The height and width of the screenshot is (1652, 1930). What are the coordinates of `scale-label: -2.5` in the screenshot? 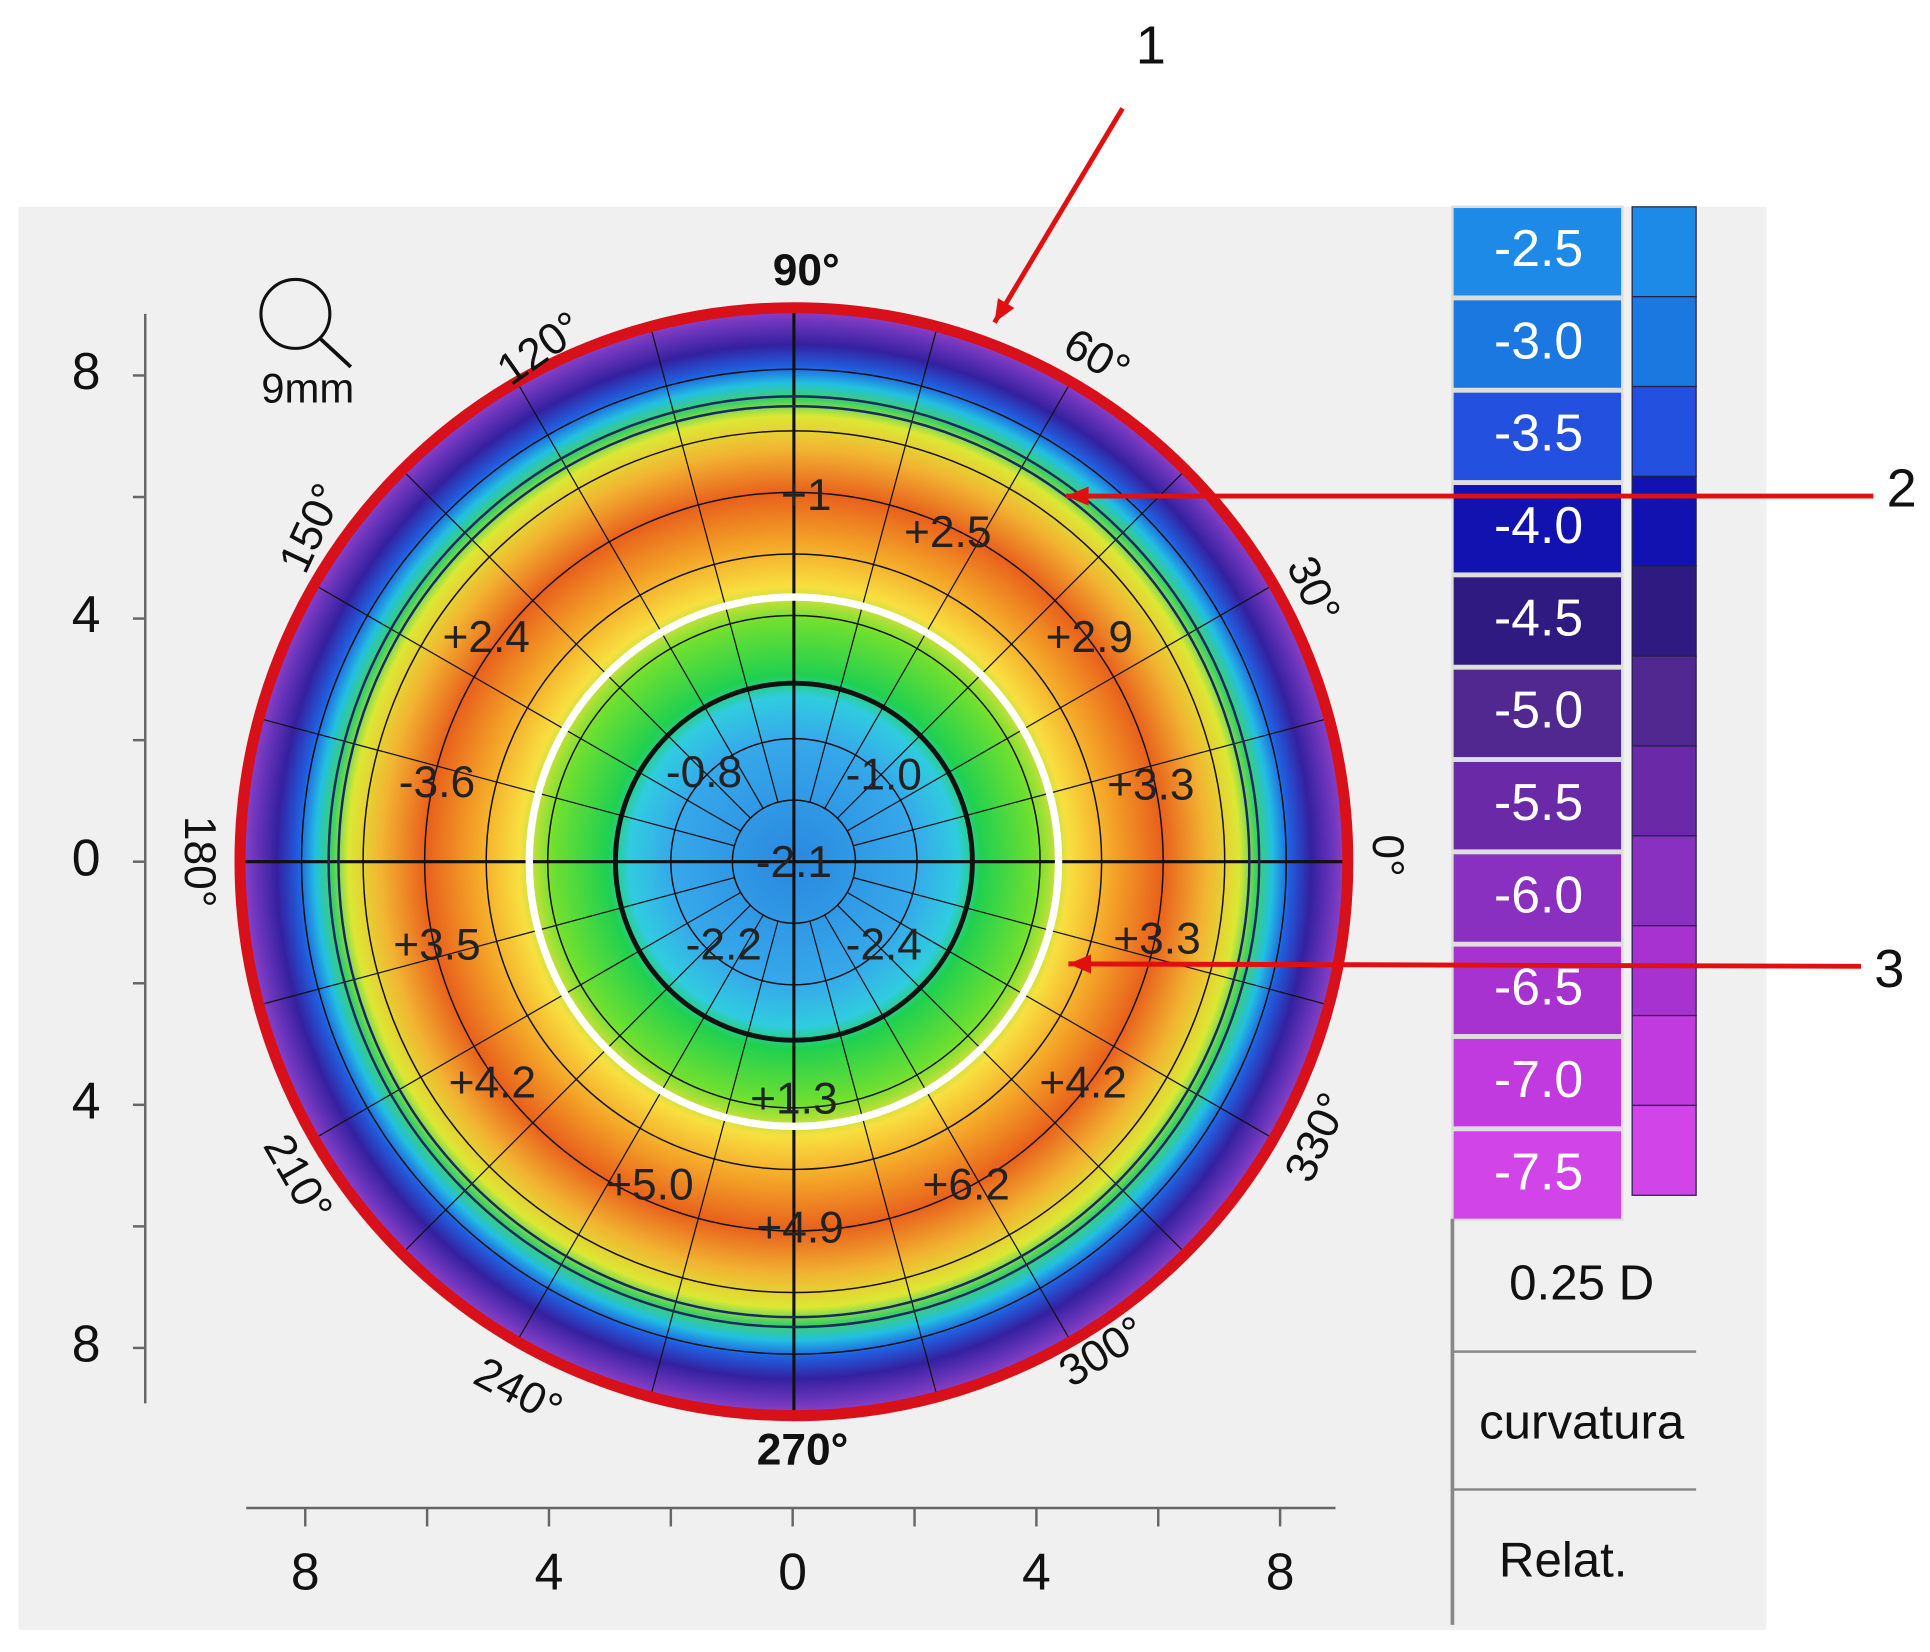 It's located at (1538, 248).